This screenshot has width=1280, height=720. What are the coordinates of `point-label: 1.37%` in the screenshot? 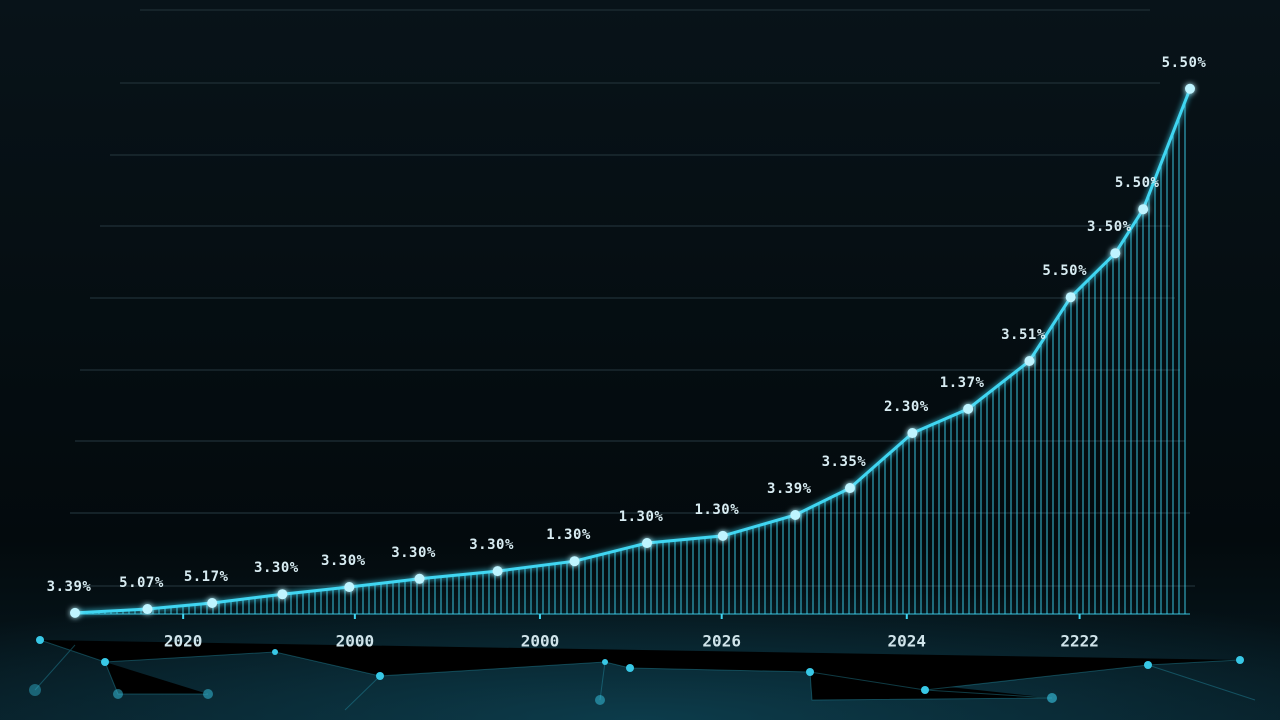 It's located at (962, 383).